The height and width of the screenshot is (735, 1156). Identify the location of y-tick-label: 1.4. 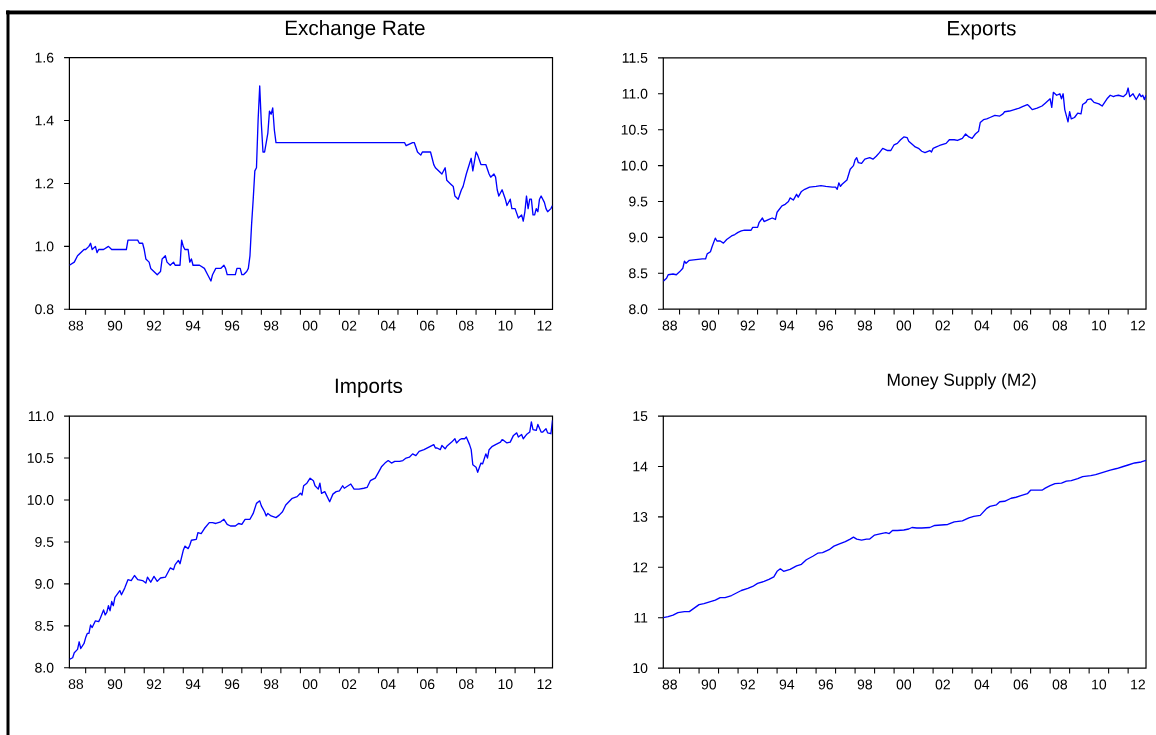
(44, 120).